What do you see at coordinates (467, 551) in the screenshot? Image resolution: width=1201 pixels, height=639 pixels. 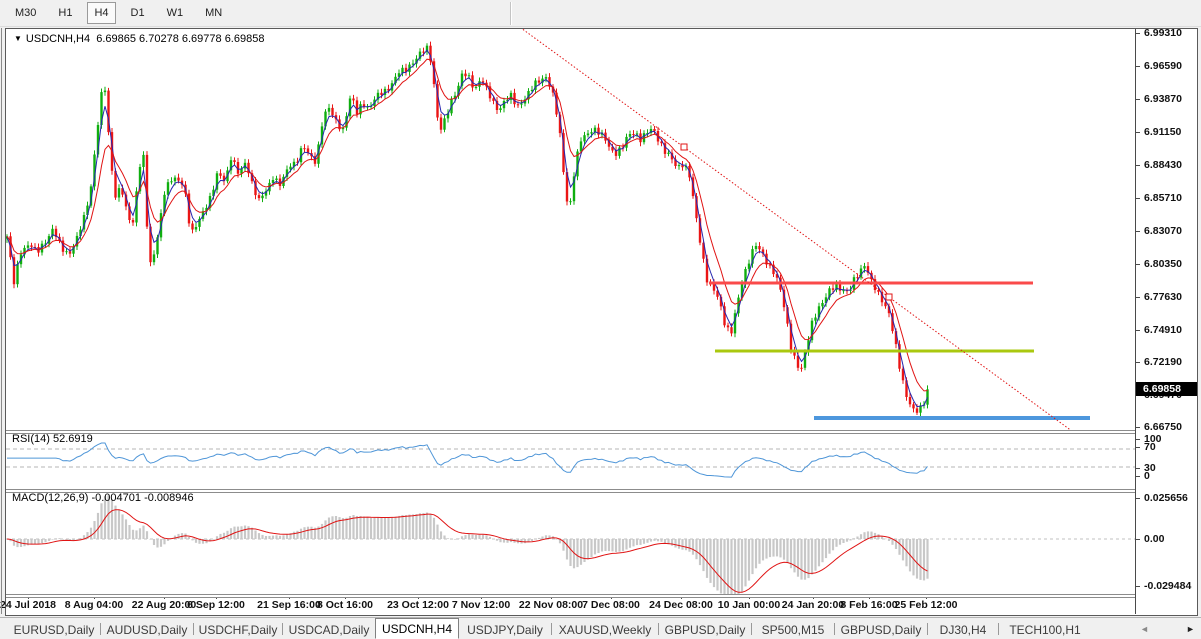 I see `macd-signal-line` at bounding box center [467, 551].